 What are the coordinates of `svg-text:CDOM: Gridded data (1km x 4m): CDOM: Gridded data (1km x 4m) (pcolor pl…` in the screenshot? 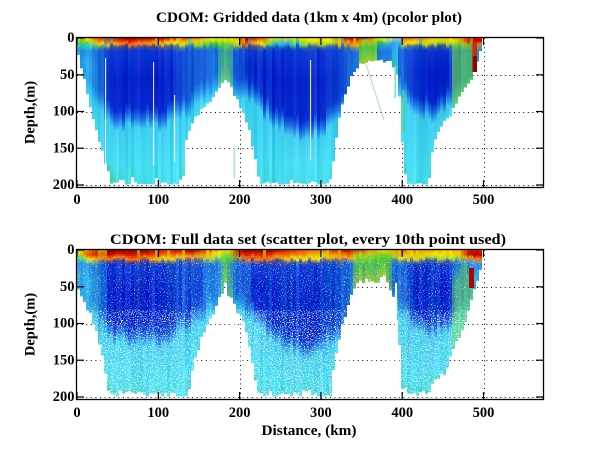 It's located at (309, 18).